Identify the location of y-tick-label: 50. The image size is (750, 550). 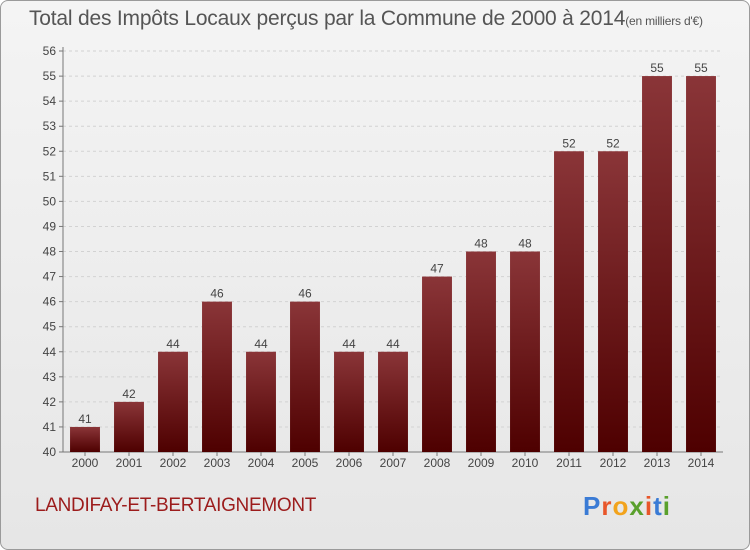
(50, 201).